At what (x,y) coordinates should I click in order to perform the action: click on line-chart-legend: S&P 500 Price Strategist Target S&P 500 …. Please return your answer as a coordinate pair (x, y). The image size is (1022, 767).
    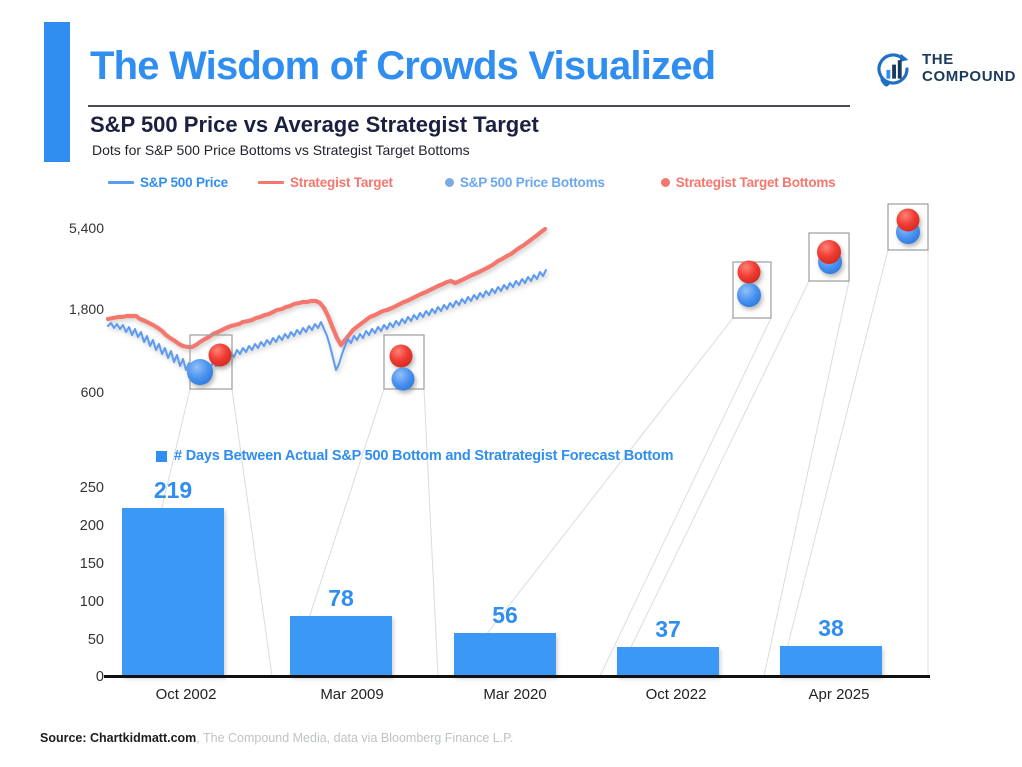
    Looking at the image, I should click on (523, 182).